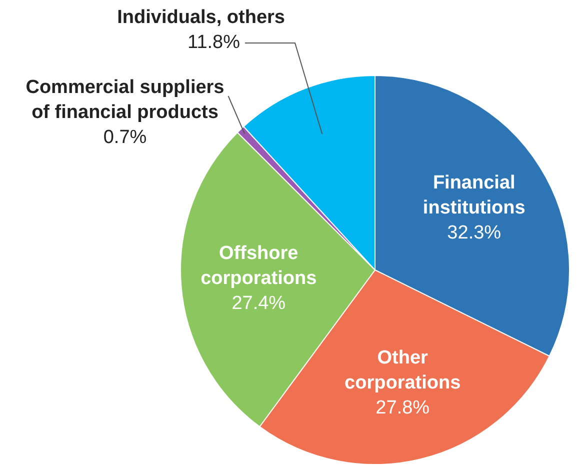 The image size is (578, 467). Describe the element at coordinates (125, 137) in the screenshot. I see `data-label: 0.7%` at that location.